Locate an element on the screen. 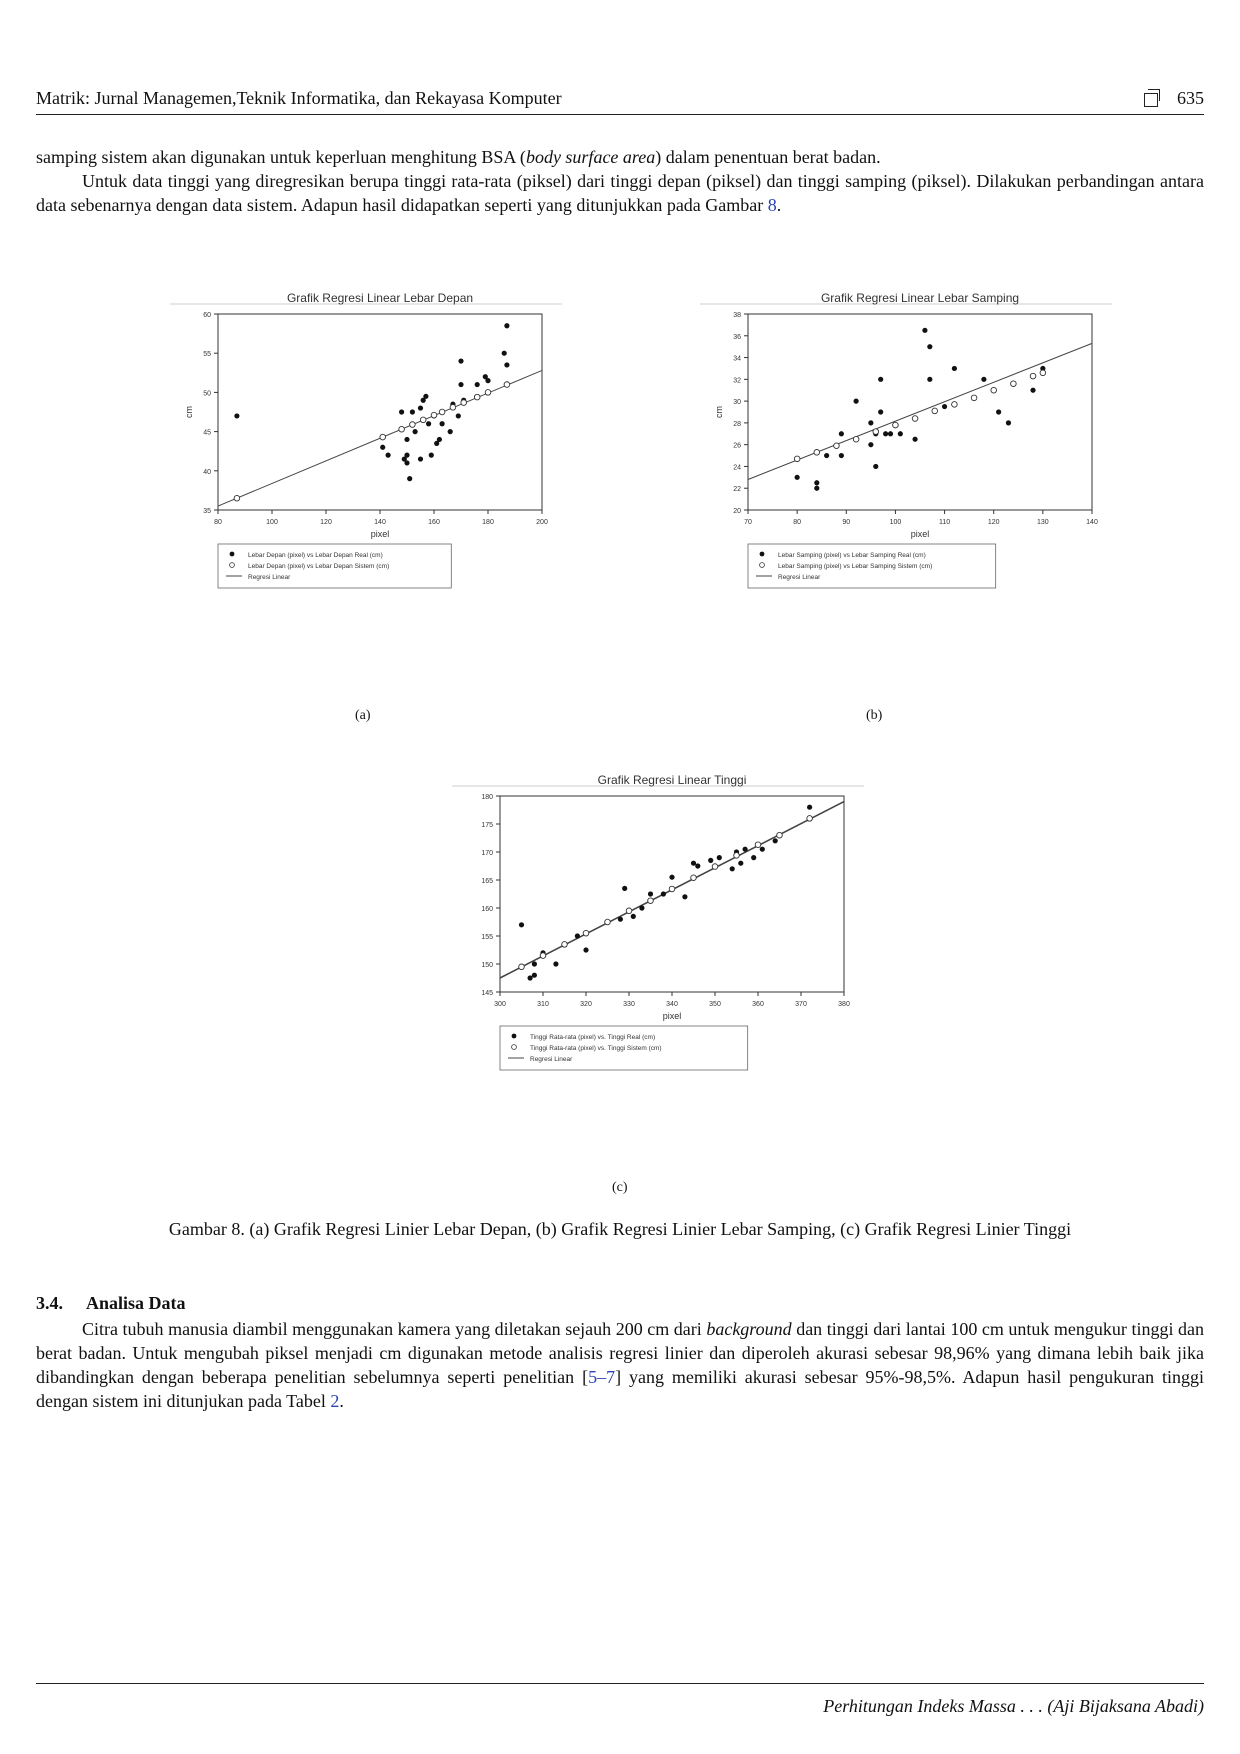 The height and width of the screenshot is (1754, 1240). citation-ref-link: 5–7 is located at coordinates (602, 1377).